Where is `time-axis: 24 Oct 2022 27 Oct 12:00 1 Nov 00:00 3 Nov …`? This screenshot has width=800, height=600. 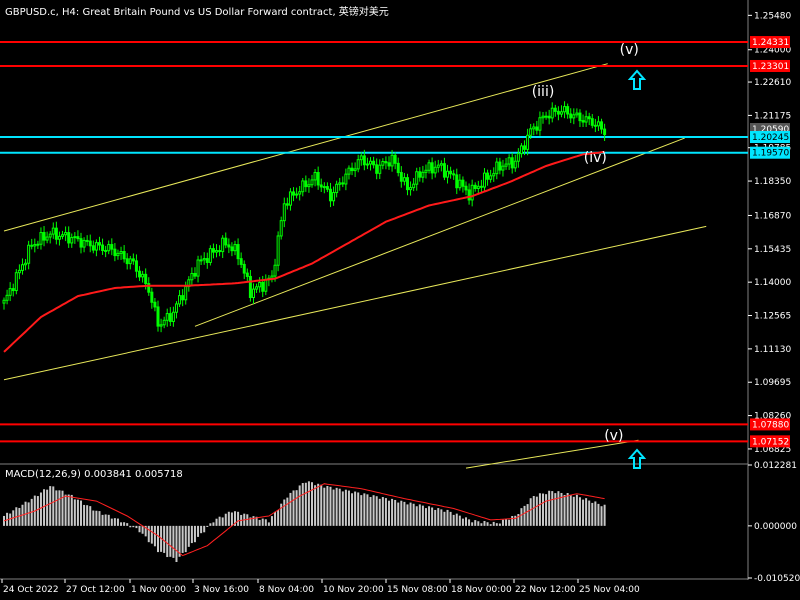
time-axis: 24 Oct 2022 27 Oct 12:00 1 Nov 00:00 3 Nov … is located at coordinates (320, 587).